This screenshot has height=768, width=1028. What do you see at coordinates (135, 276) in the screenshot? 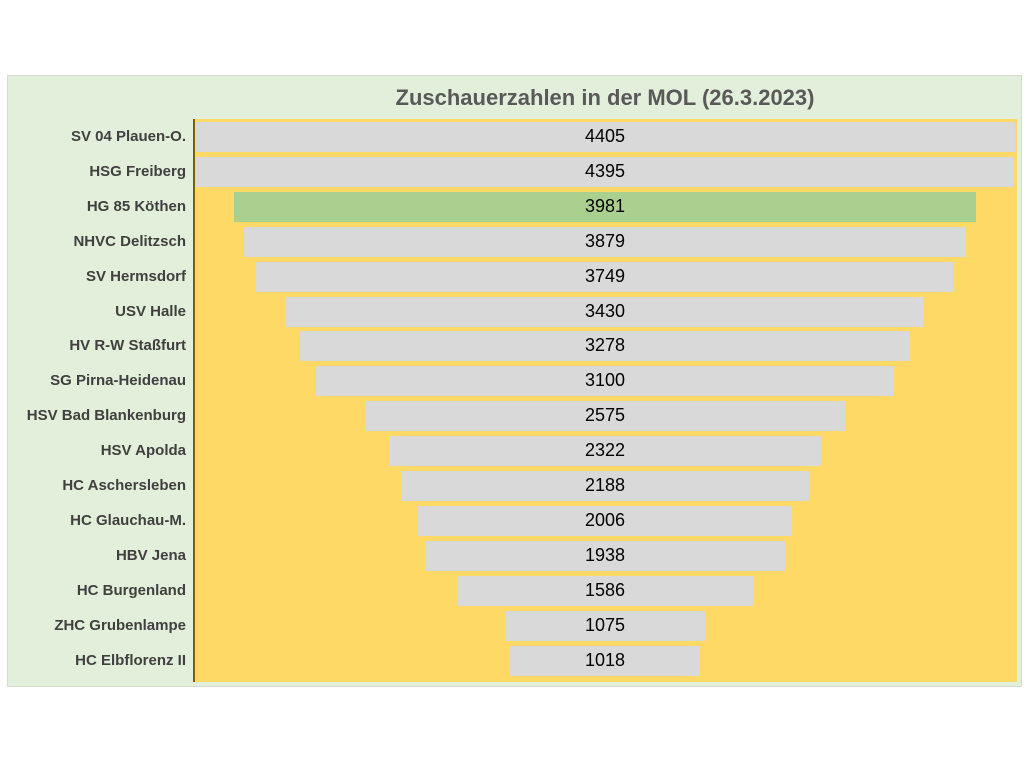
I see `category-label: SV Hermsdorf` at bounding box center [135, 276].